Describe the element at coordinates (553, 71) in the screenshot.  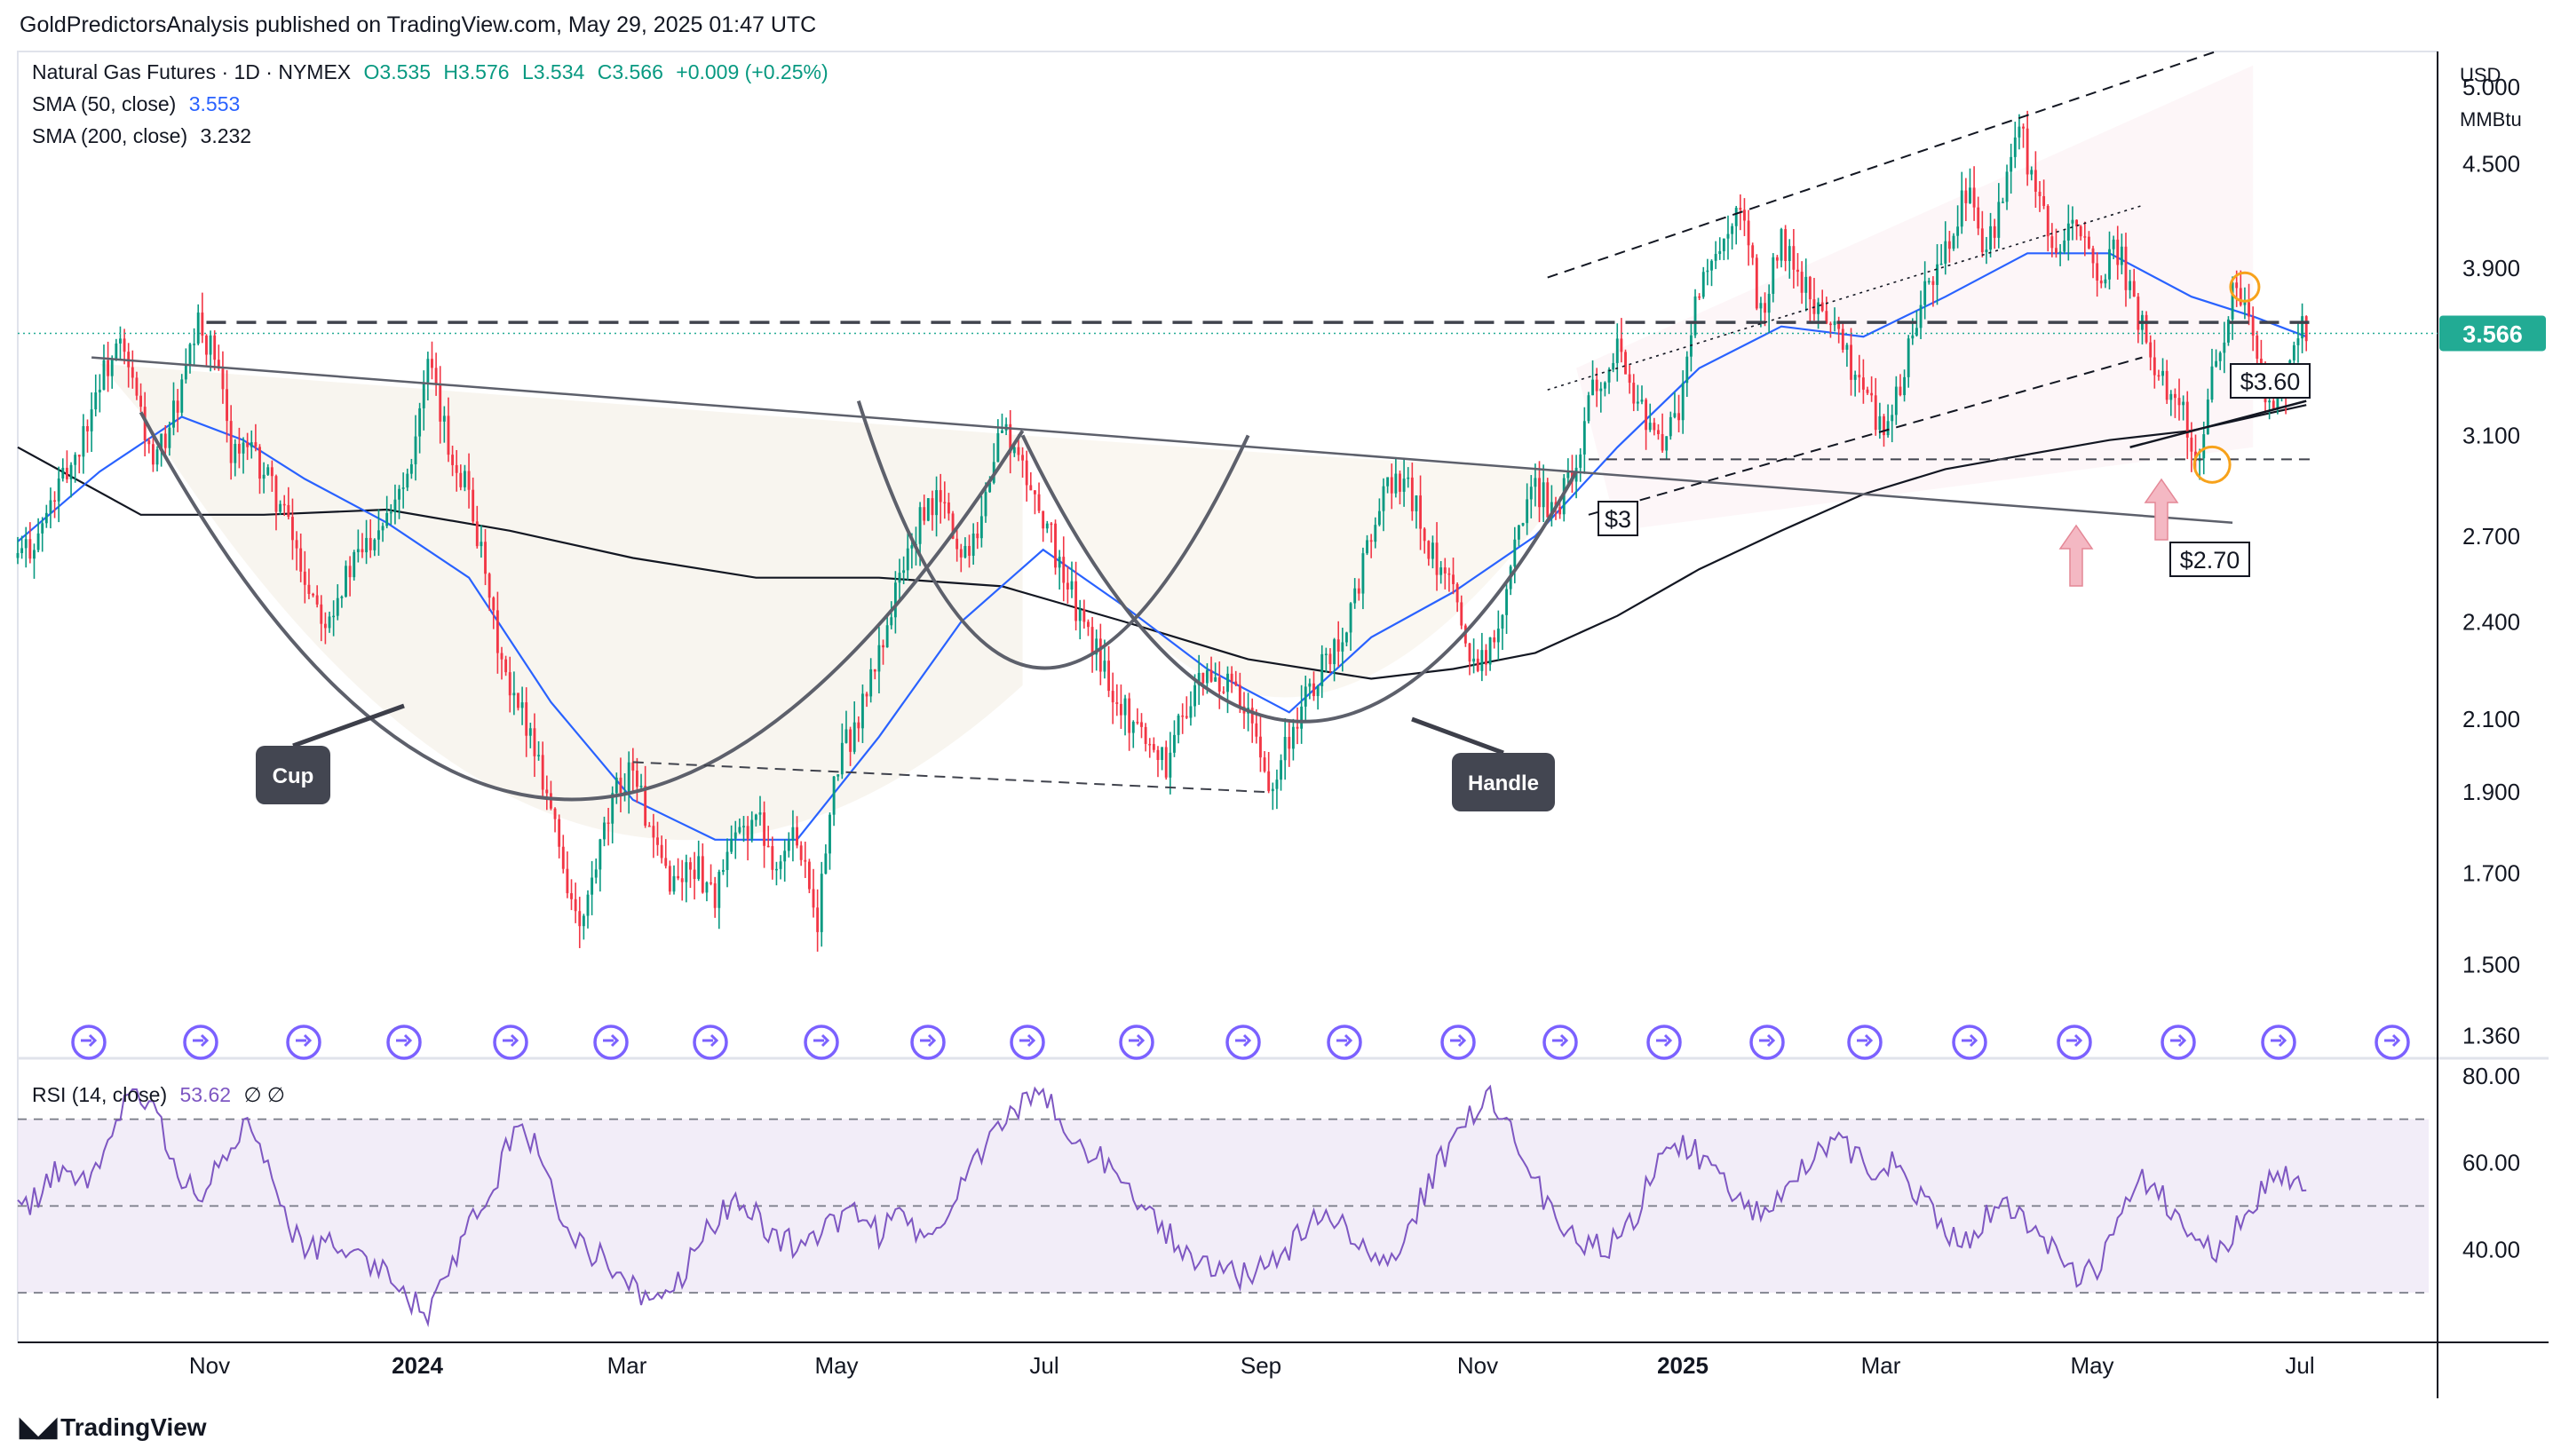
I see `low-value: L3.534` at that location.